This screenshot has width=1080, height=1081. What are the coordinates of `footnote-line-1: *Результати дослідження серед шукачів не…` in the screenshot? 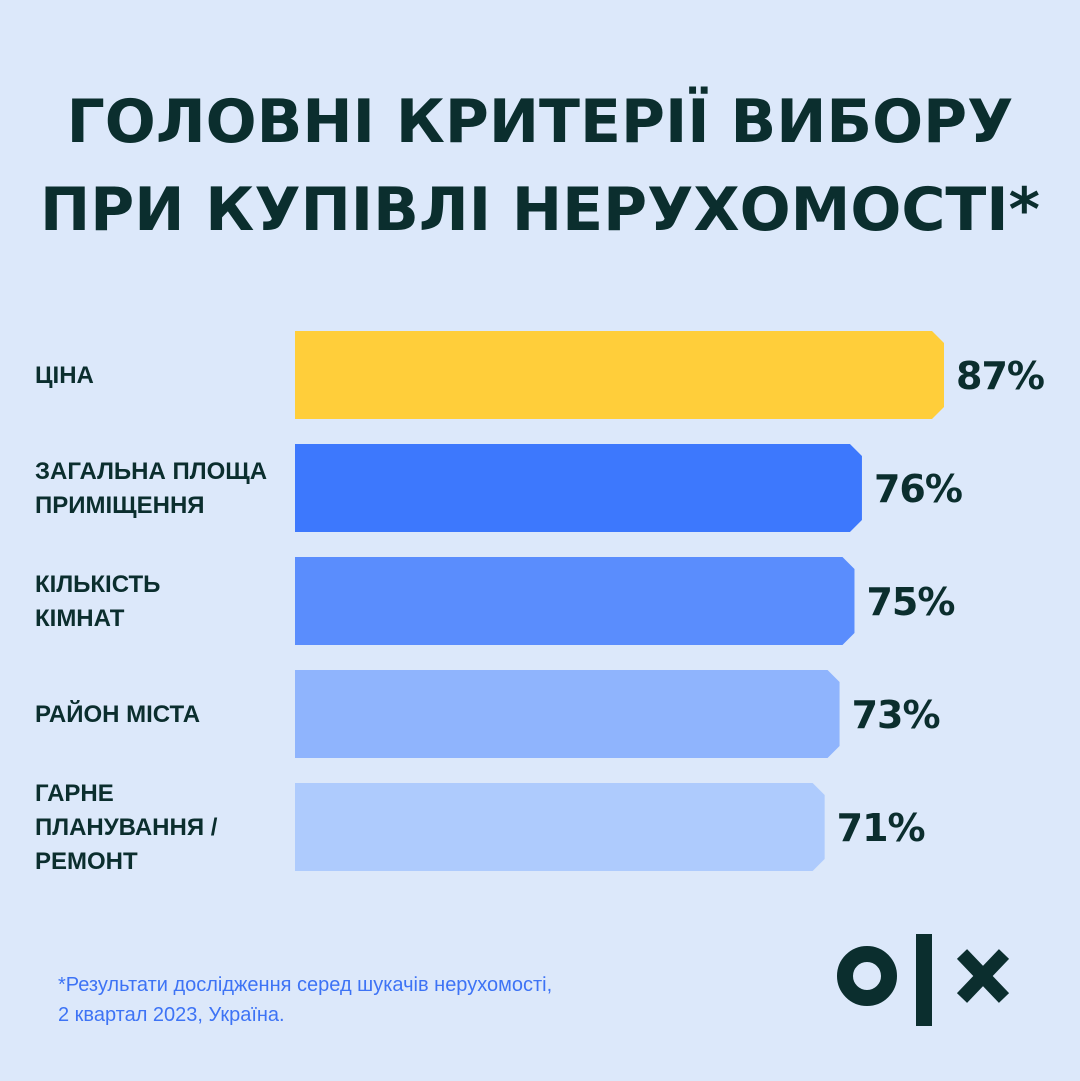 It's located at (305, 985).